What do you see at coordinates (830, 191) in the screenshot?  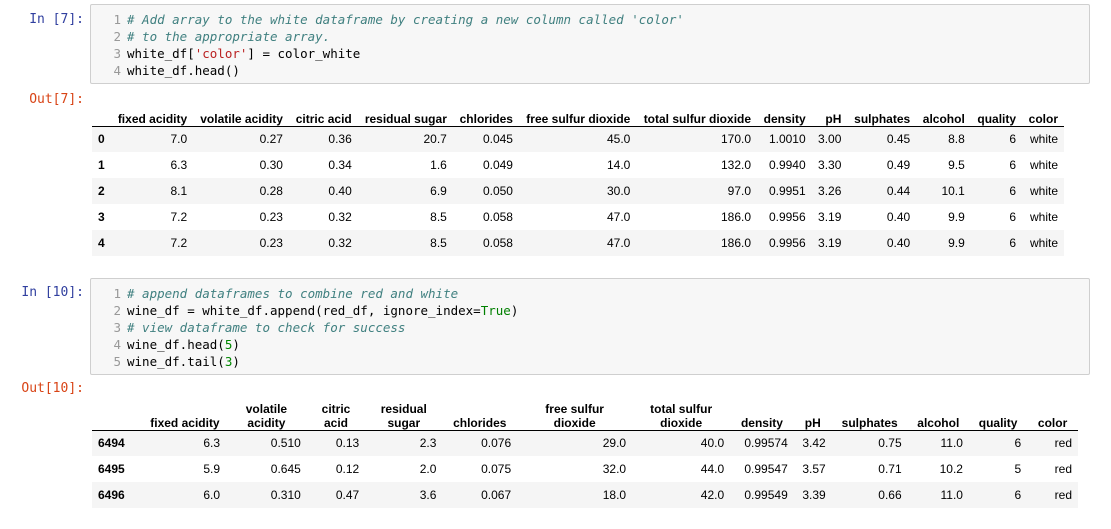 I see `table-cell: 3.26` at bounding box center [830, 191].